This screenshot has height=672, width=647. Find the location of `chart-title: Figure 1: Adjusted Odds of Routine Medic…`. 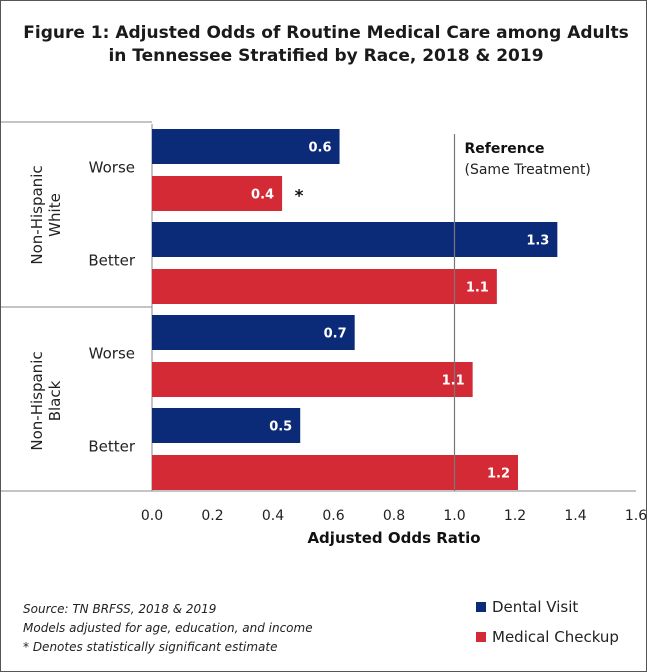

chart-title: Figure 1: Adjusted Odds of Routine Medic… is located at coordinates (326, 44).